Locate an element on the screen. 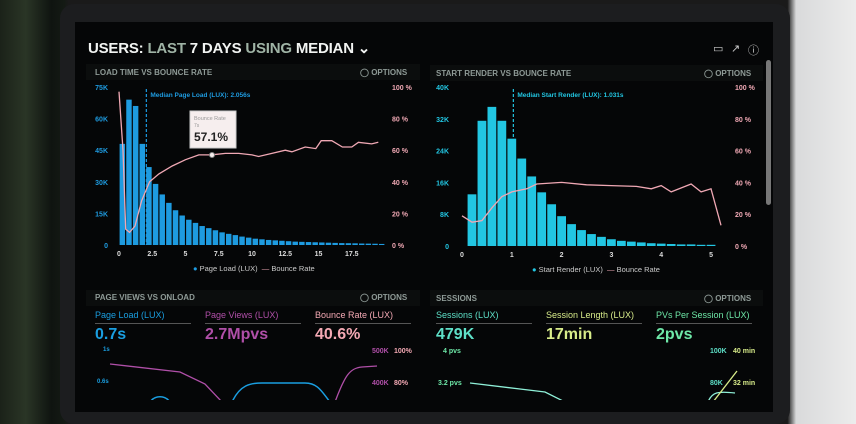 The height and width of the screenshot is (424, 856). kpi-value: 40.6% is located at coordinates (338, 334).